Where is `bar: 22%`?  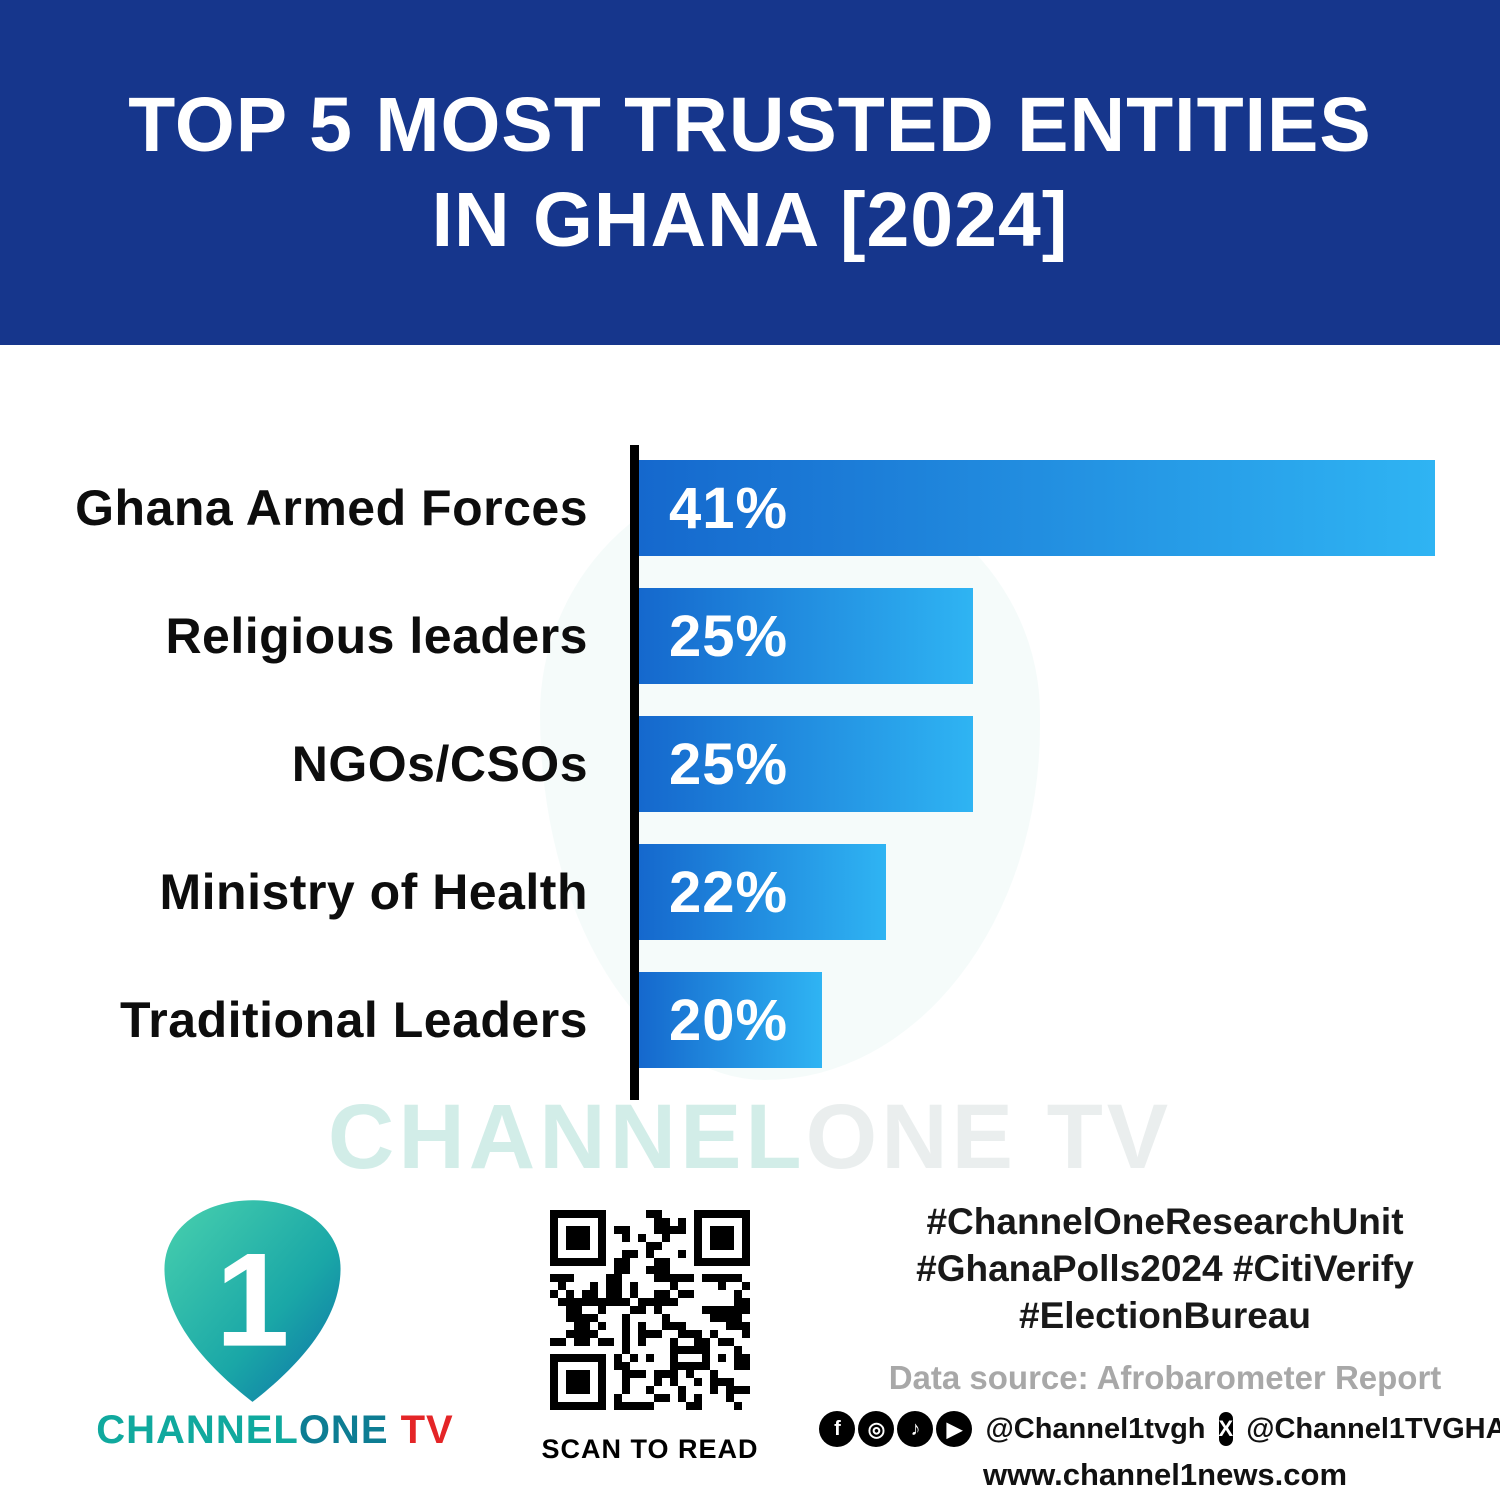
bar: 22% is located at coordinates (762, 892).